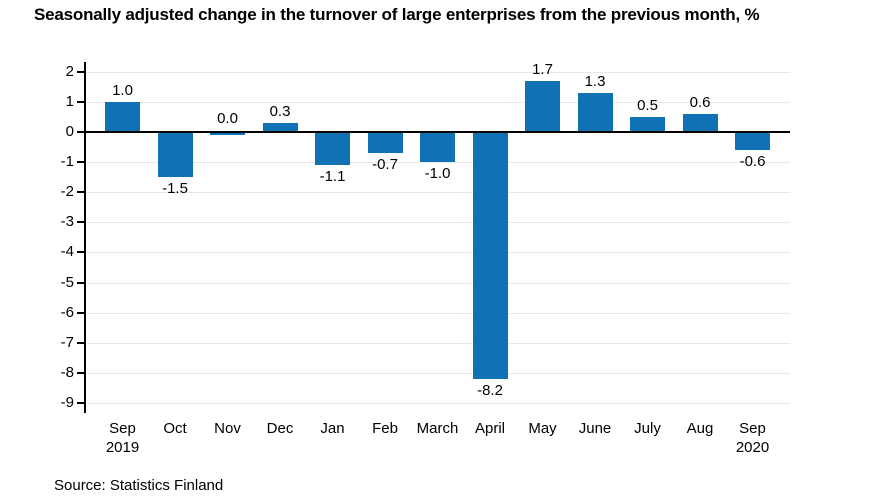 The height and width of the screenshot is (500, 889). I want to click on y-axis-tick-label: -4, so click(67, 252).